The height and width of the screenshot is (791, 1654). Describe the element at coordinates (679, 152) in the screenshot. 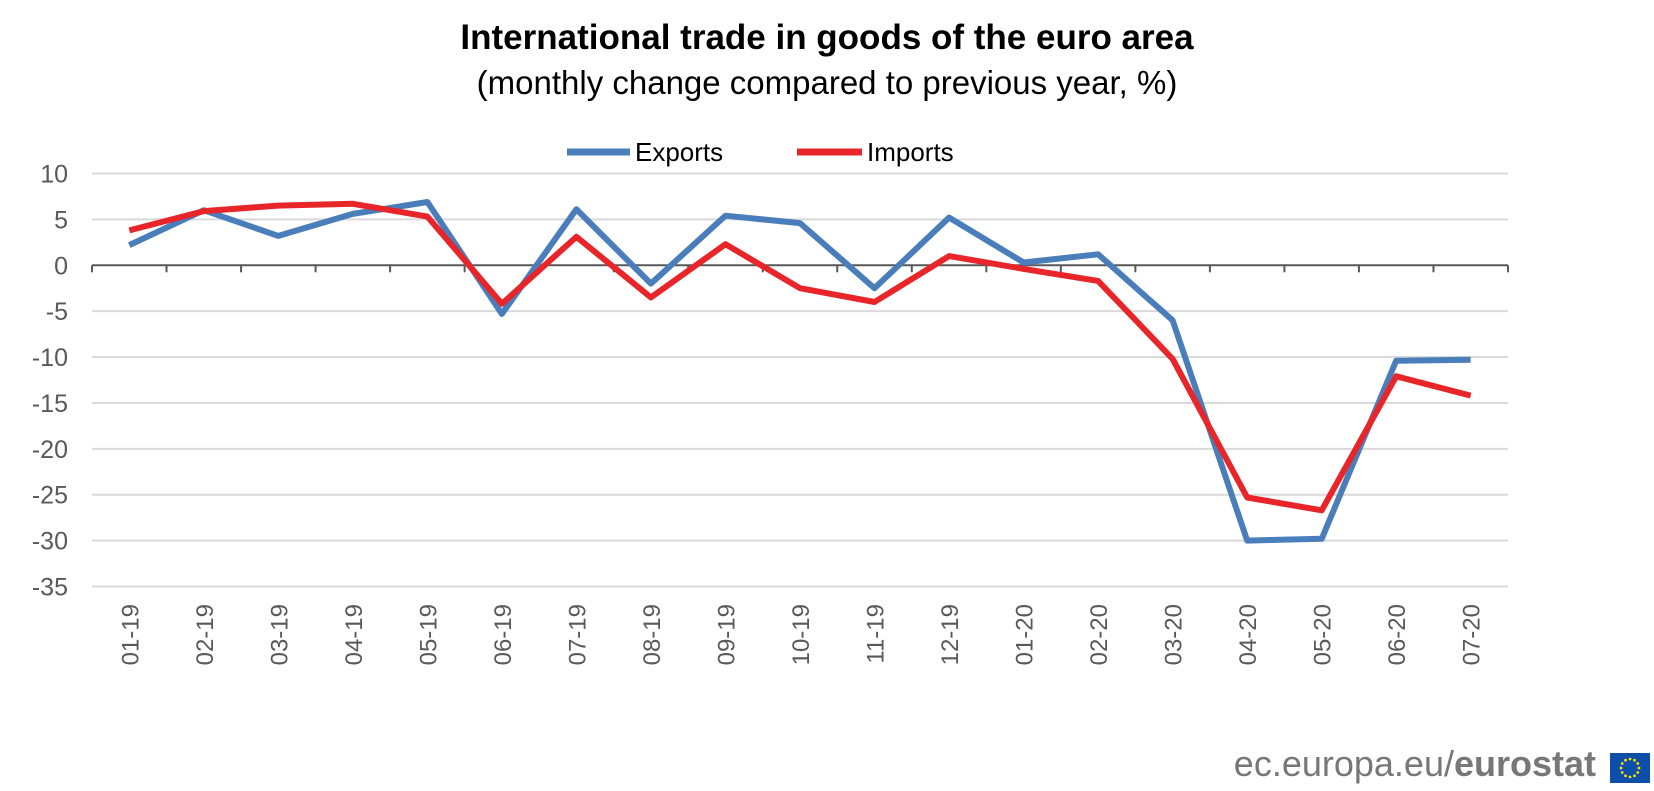

I see `legend-label-exports: Exports` at that location.